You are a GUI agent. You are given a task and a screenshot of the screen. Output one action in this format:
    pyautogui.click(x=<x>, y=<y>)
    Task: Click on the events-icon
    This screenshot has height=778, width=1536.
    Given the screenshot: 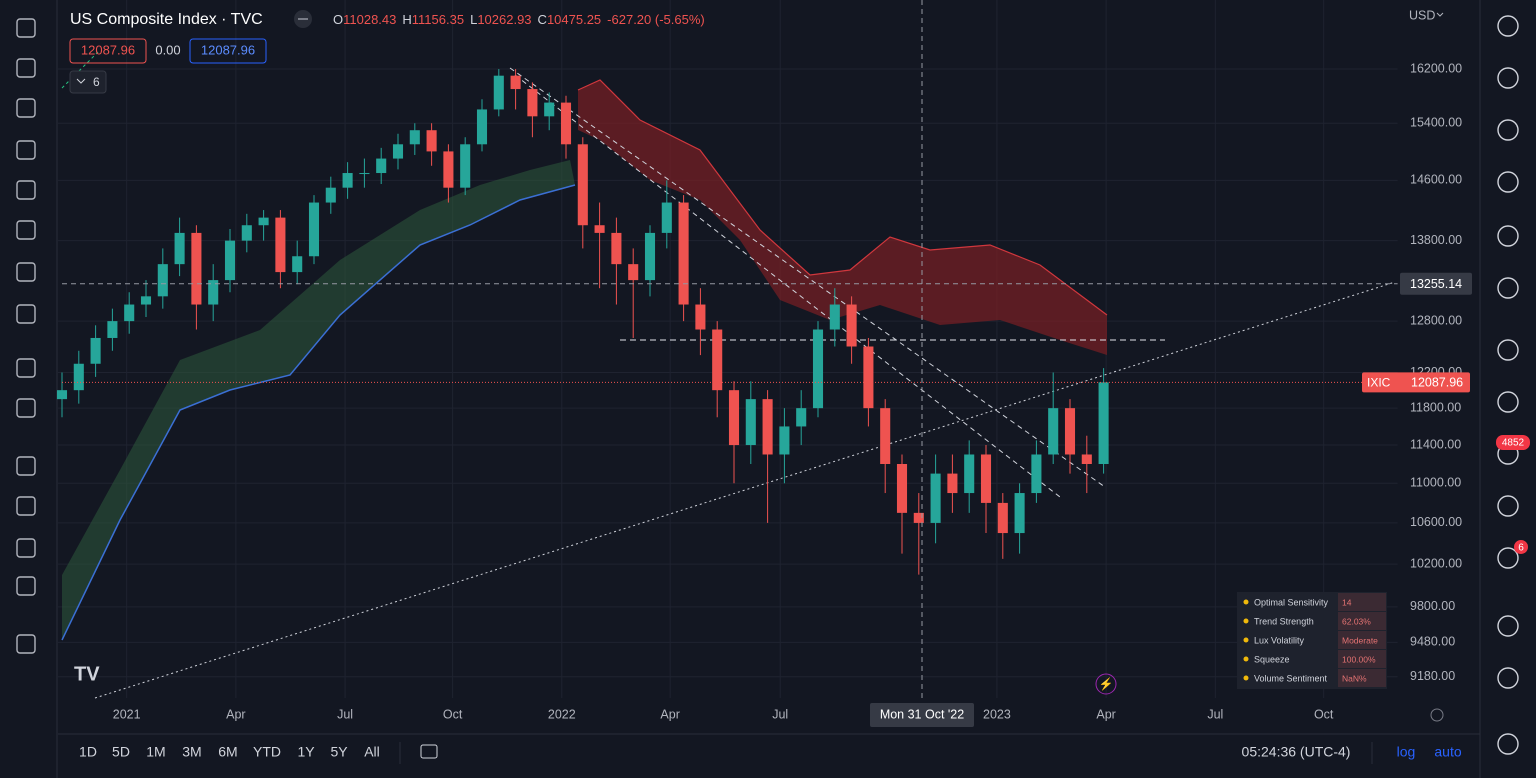 What is the action you would take?
    pyautogui.click(x=1106, y=684)
    